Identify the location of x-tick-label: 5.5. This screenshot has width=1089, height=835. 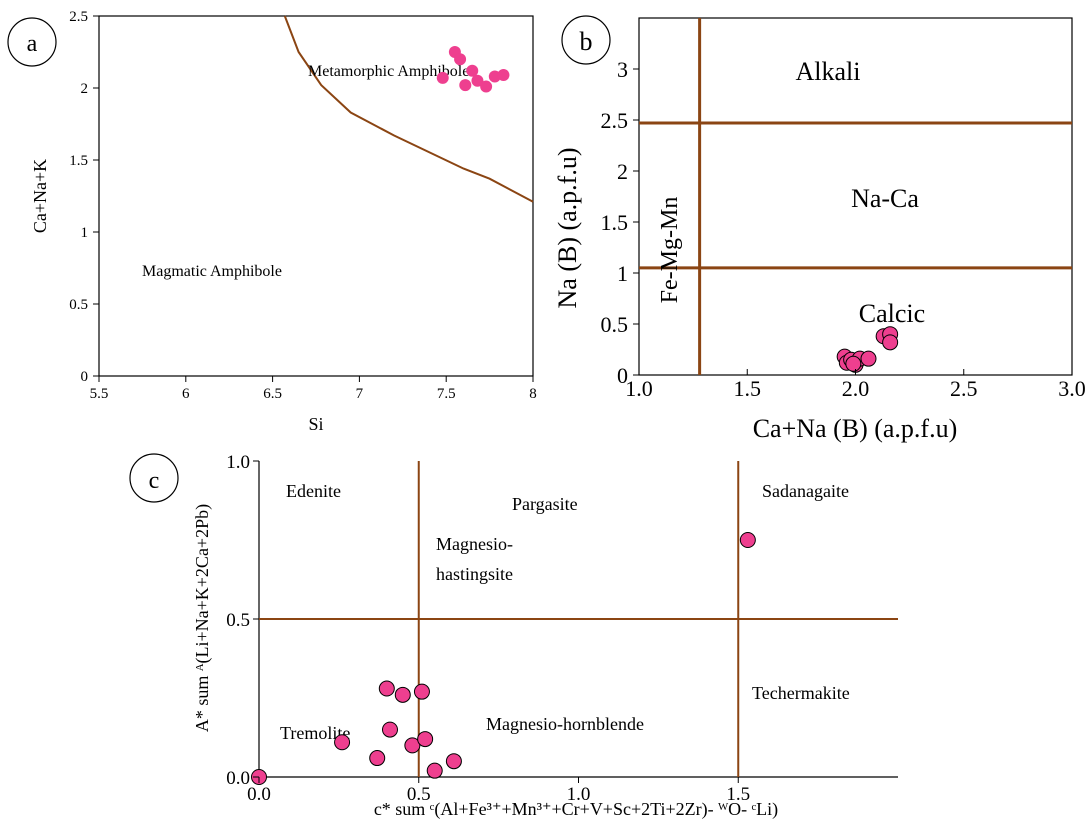
(99, 394).